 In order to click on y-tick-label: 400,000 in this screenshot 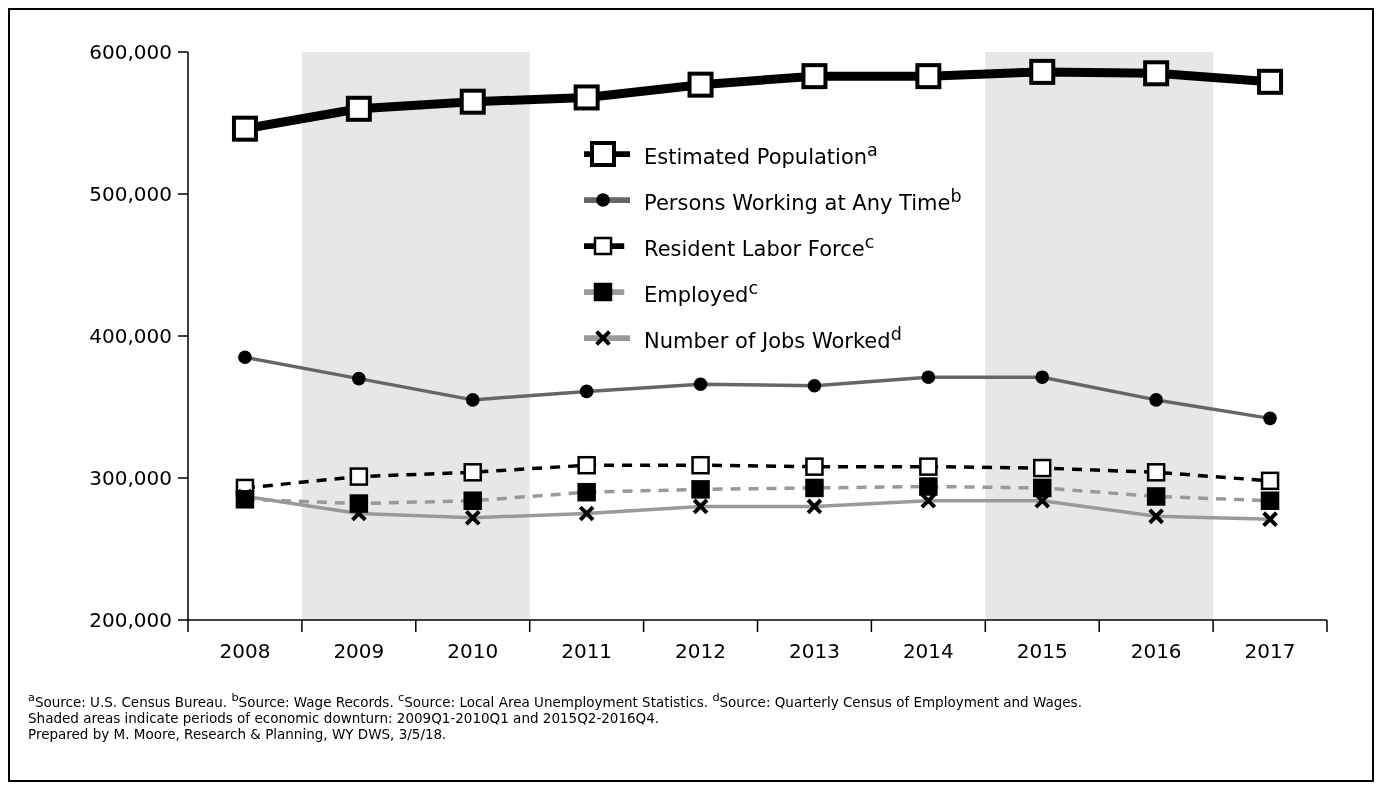, I will do `click(130, 336)`.